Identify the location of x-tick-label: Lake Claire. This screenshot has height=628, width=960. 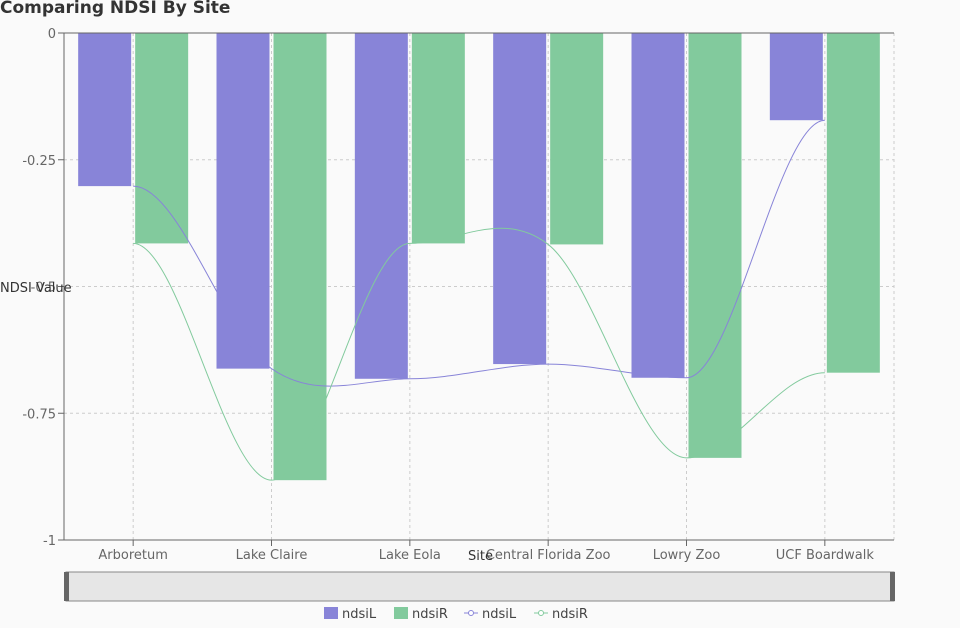
(272, 555).